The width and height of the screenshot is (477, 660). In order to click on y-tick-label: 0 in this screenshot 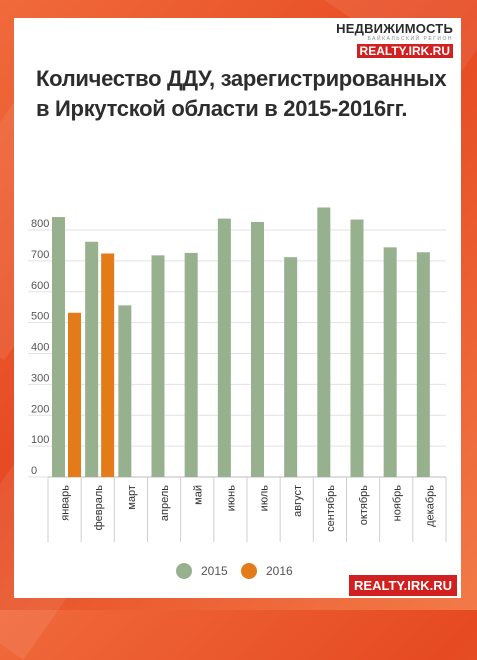, I will do `click(34, 471)`.